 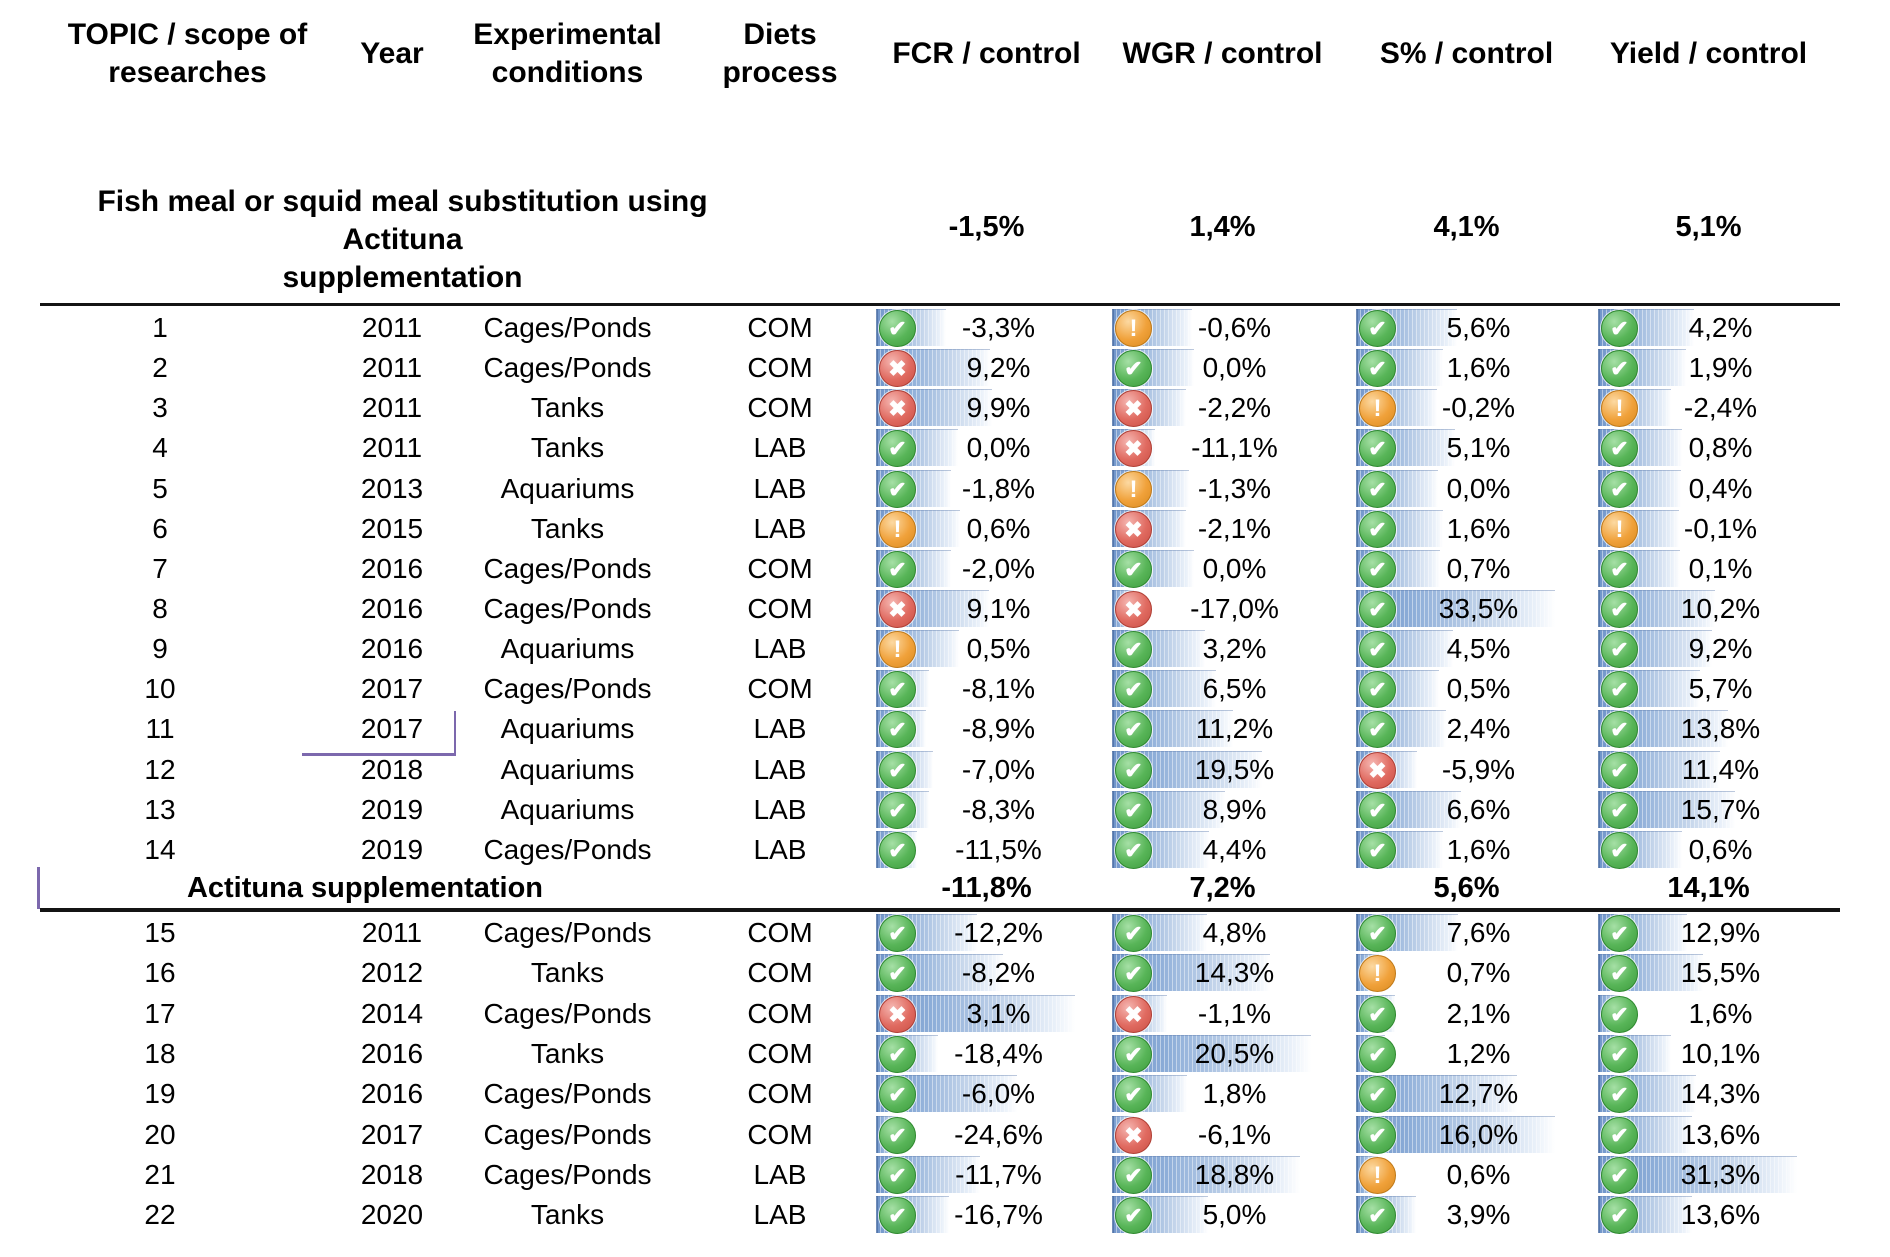 I want to click on metric-value: -1,1%, so click(x=1234, y=1013).